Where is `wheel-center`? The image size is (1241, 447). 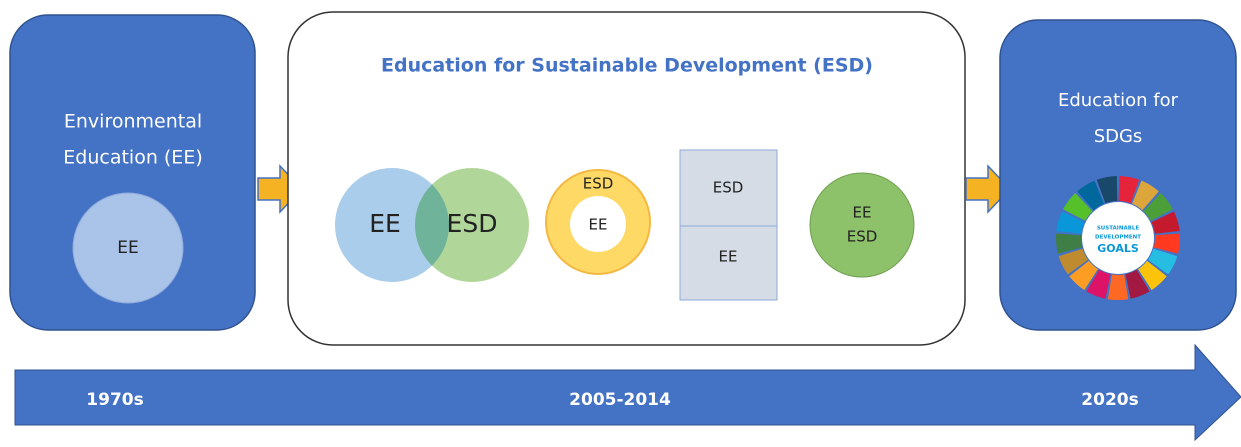 wheel-center is located at coordinates (1118, 238).